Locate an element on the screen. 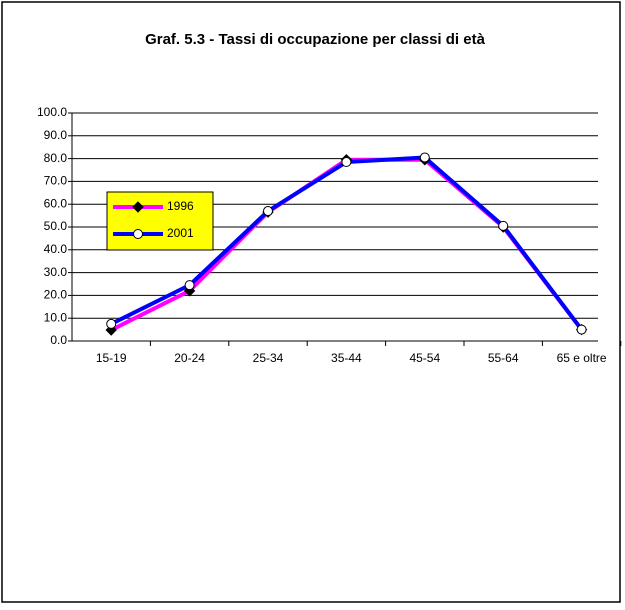 The width and height of the screenshot is (625, 610). x-label-box: 15-19 is located at coordinates (111, 358).